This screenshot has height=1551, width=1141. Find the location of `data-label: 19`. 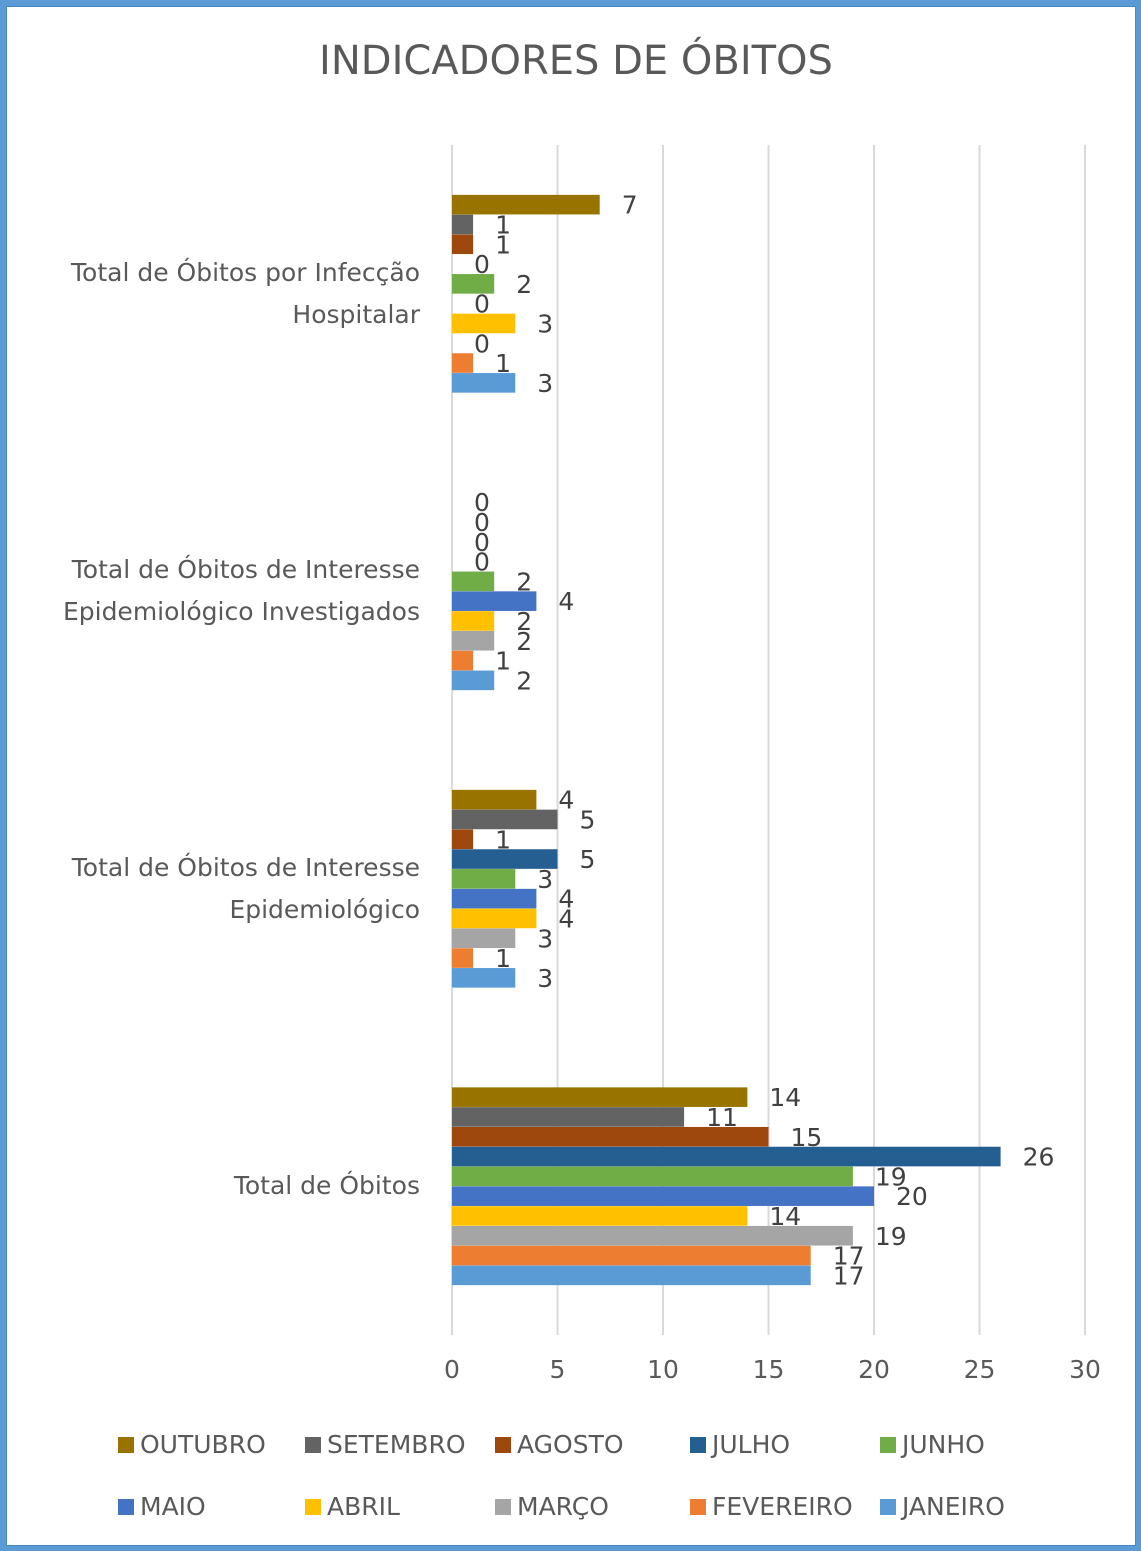

data-label: 19 is located at coordinates (891, 1236).